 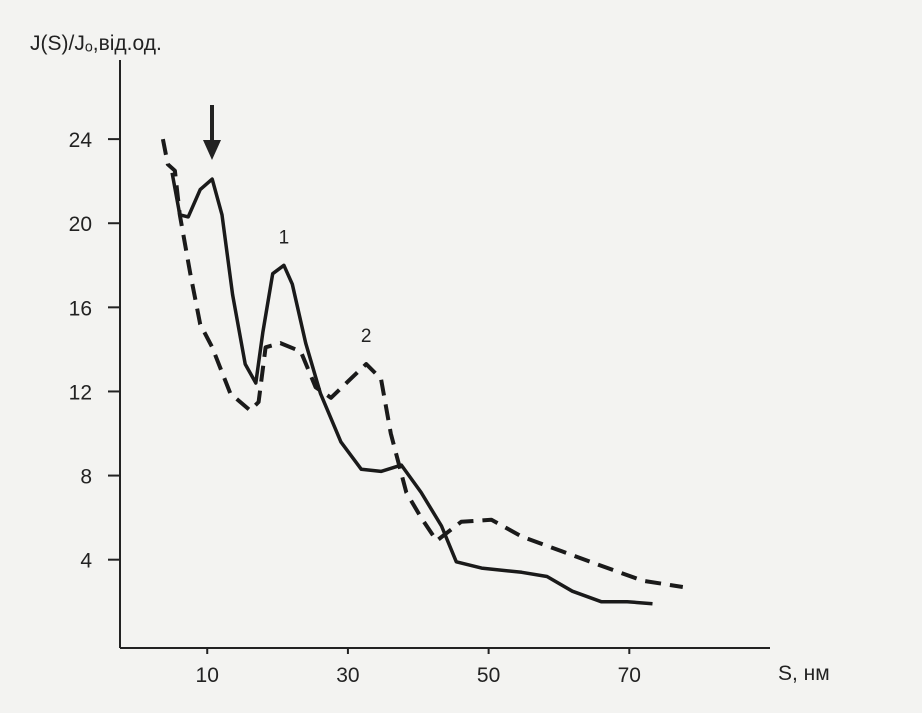 I want to click on y-tick-label: 8, so click(x=86, y=477).